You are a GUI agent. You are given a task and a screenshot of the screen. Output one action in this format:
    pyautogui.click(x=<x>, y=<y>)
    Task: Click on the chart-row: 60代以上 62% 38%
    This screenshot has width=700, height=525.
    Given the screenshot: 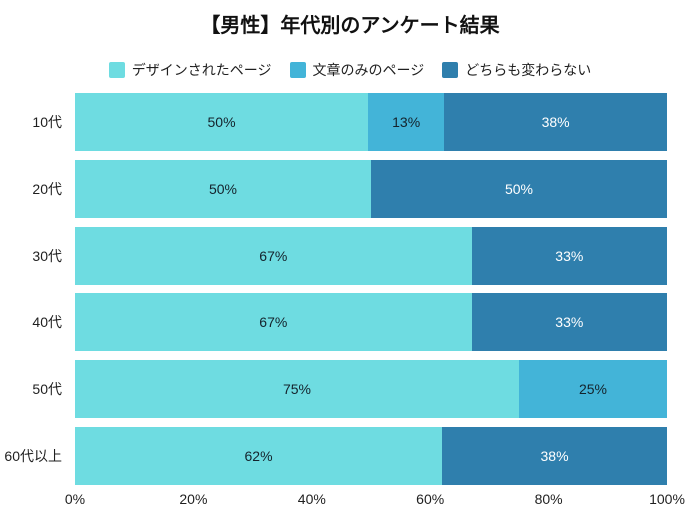 What is the action you would take?
    pyautogui.click(x=333, y=455)
    